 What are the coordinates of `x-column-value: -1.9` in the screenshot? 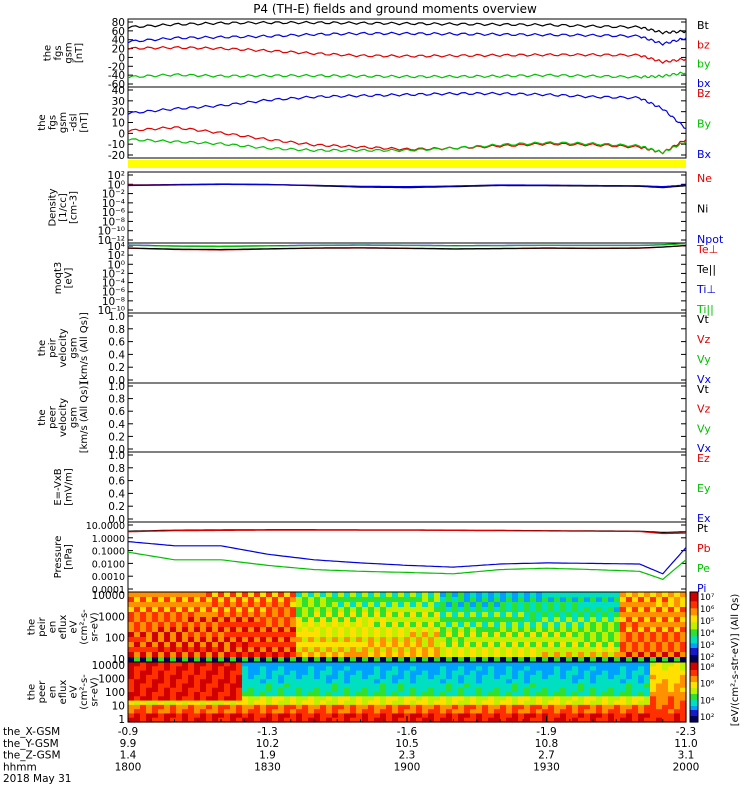 It's located at (546, 732).